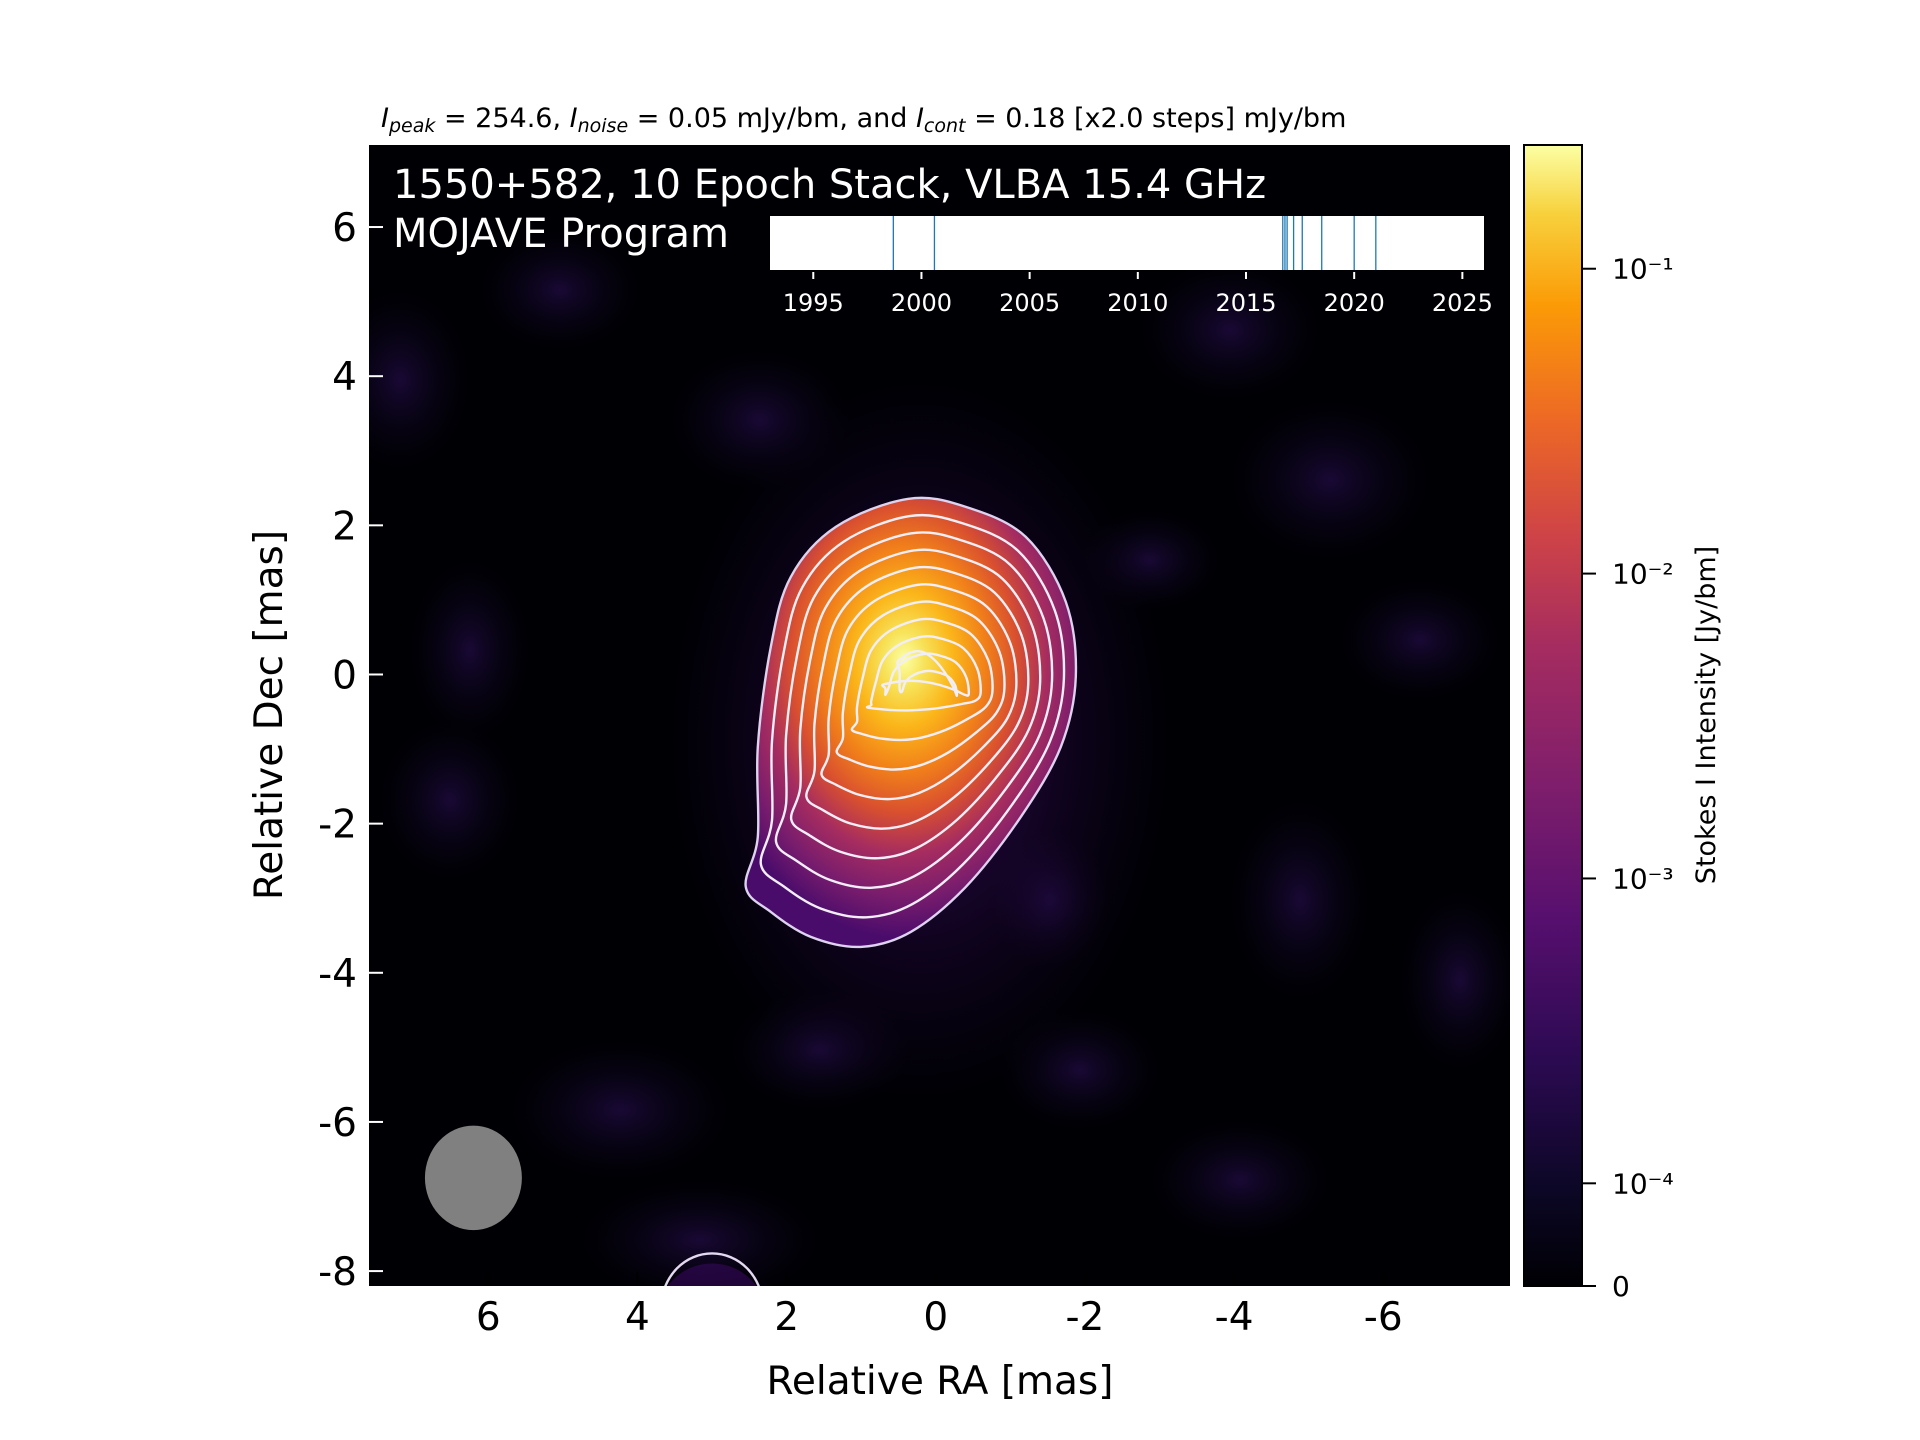 The image size is (1920, 1440). Describe the element at coordinates (1621, 1286) in the screenshot. I see `colorbar-tick-label: 0` at that location.